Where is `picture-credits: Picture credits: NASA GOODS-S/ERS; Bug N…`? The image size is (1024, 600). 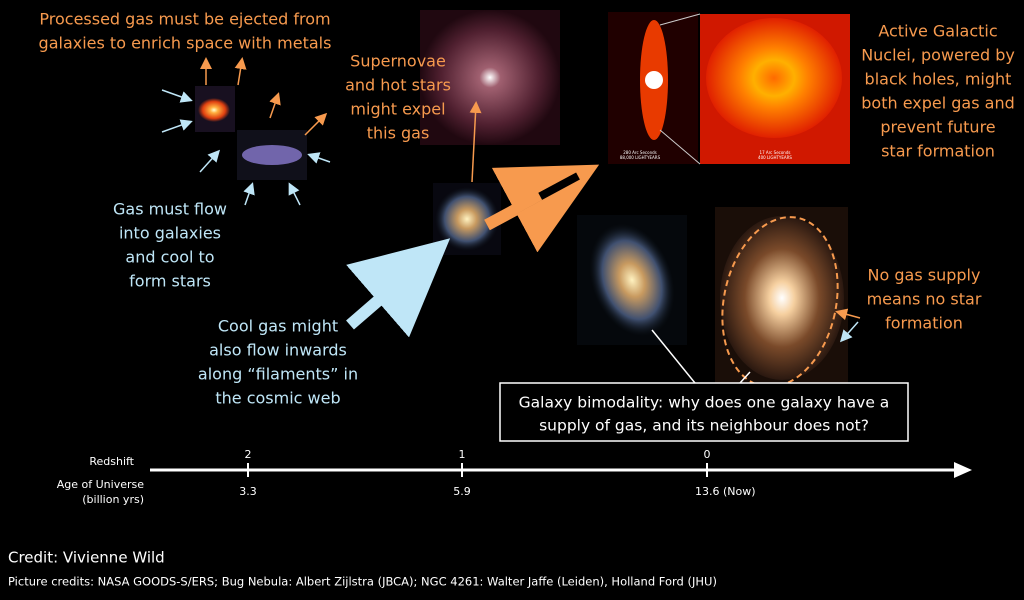 picture-credits: Picture credits: NASA GOODS-S/ERS; Bug N… is located at coordinates (362, 582).